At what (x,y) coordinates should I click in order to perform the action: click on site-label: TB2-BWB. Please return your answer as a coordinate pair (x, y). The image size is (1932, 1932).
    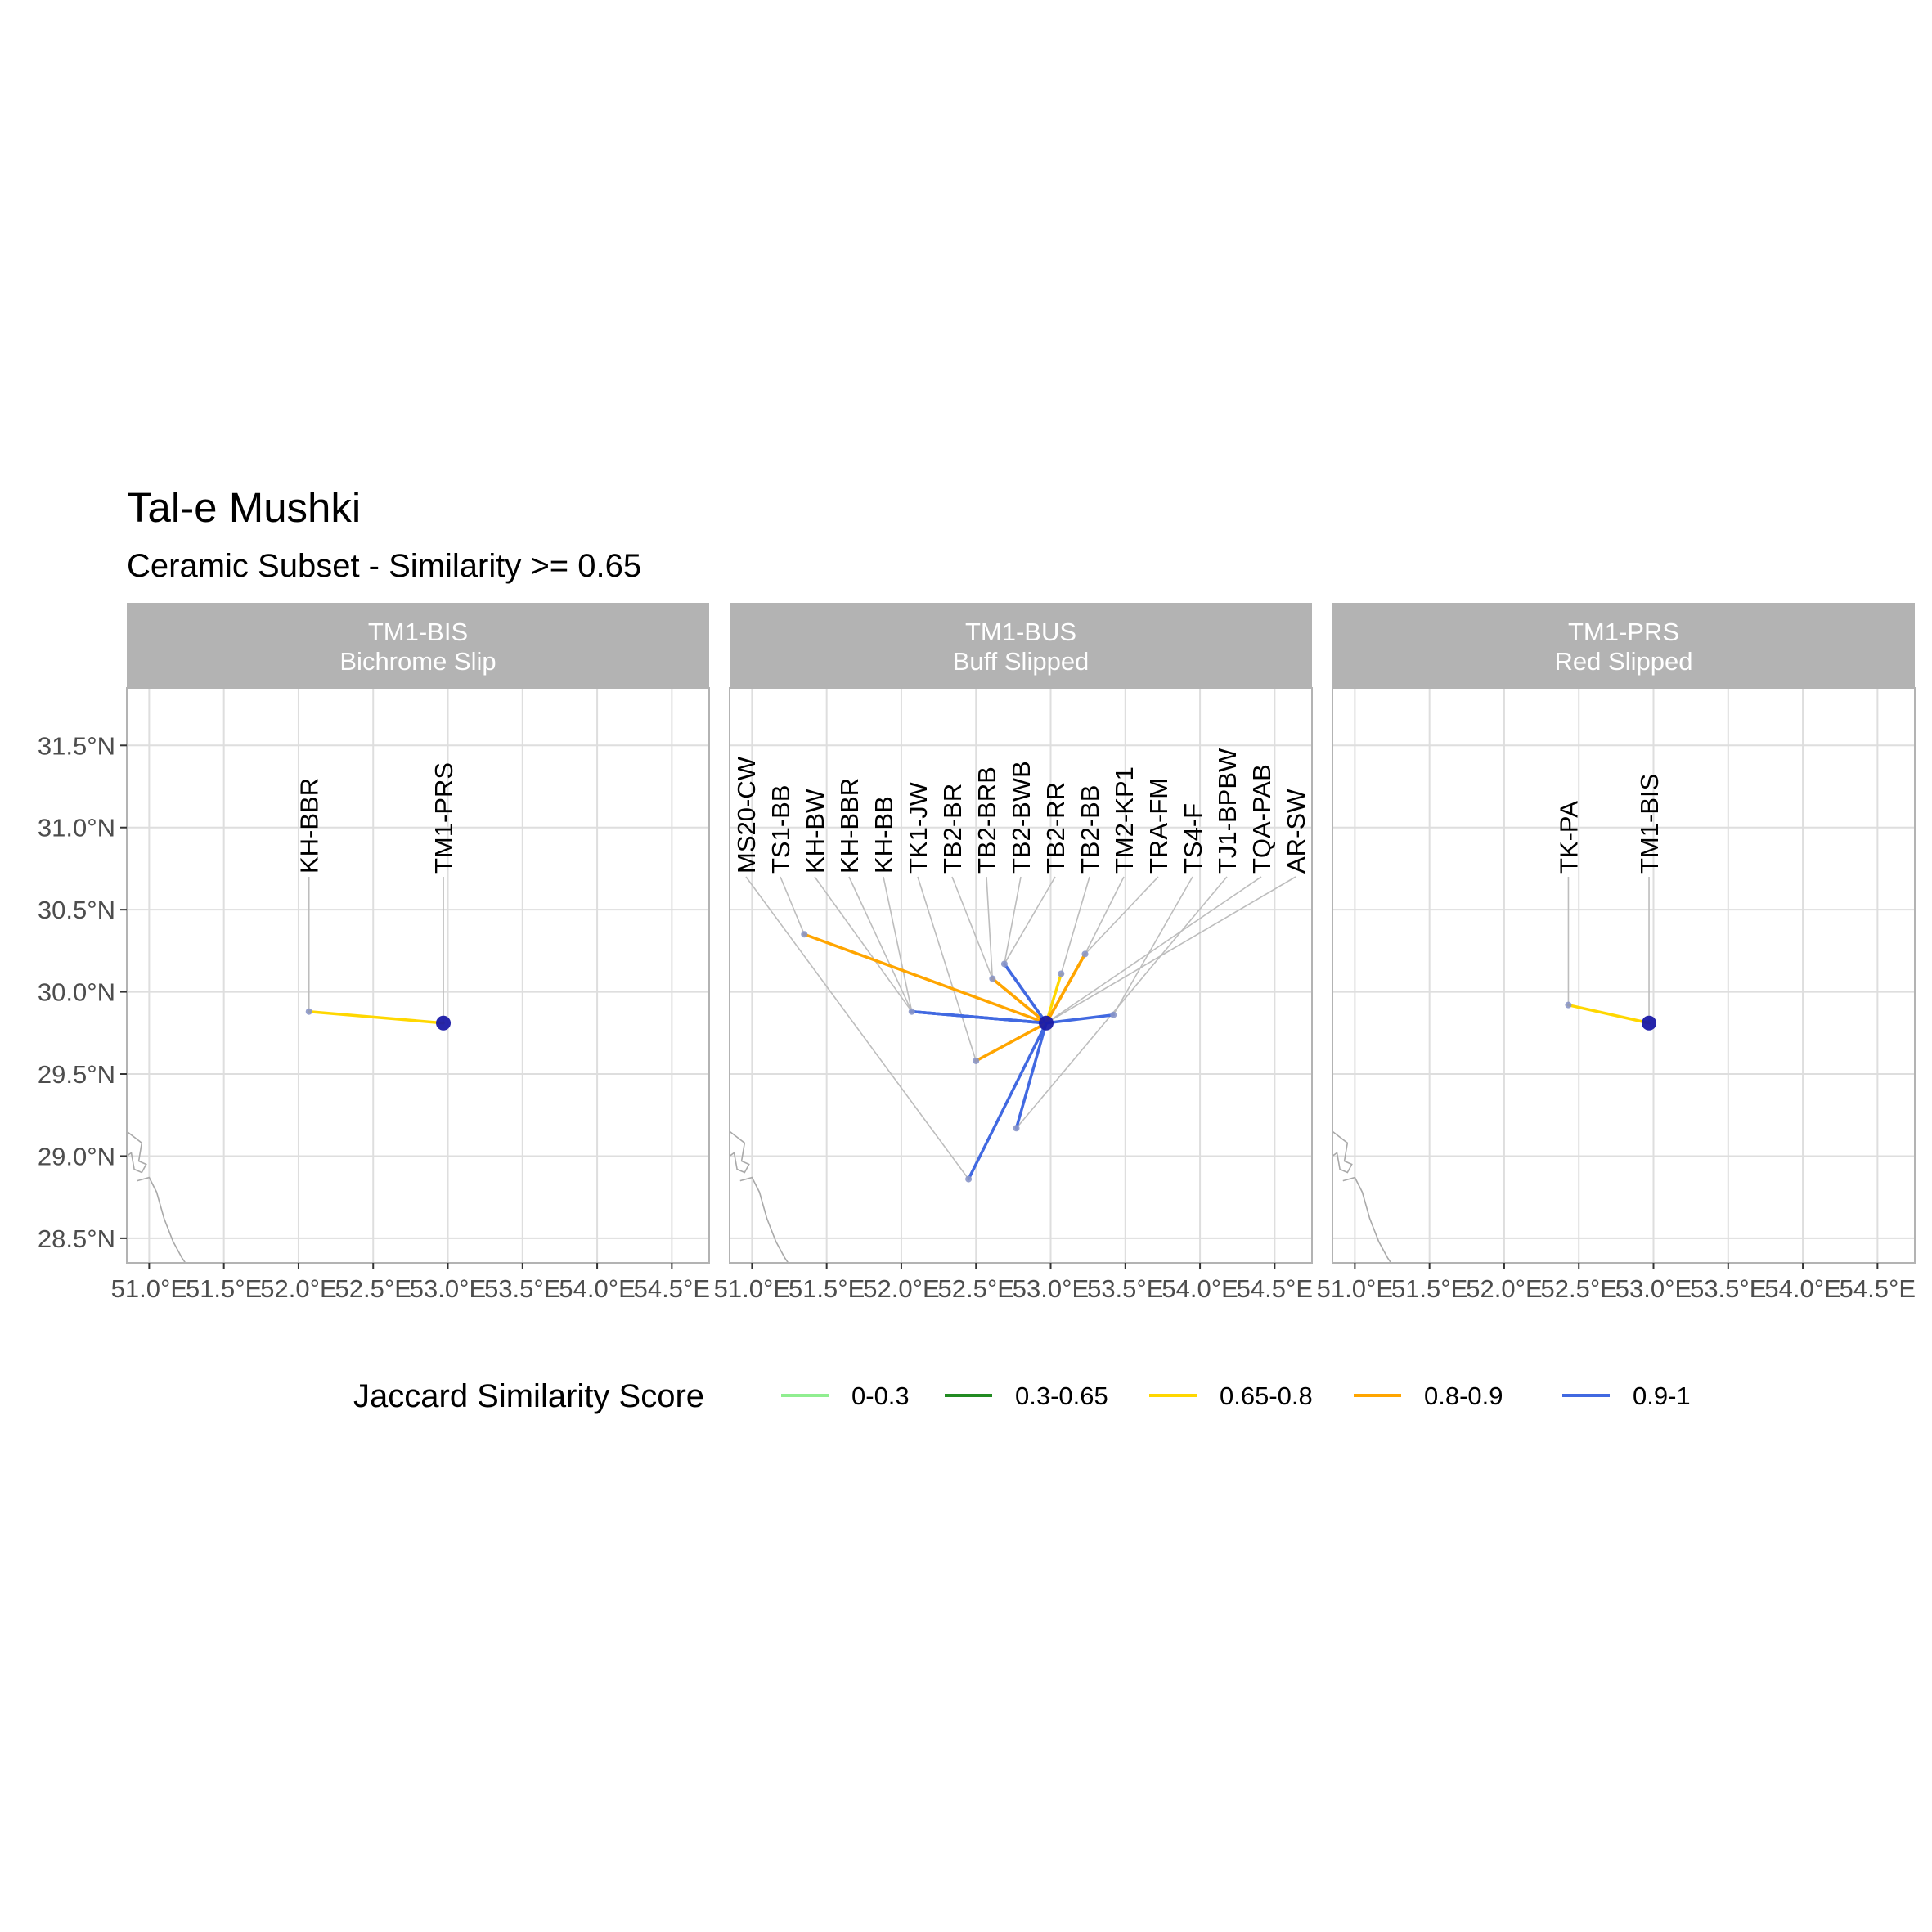
    Looking at the image, I should click on (1022, 818).